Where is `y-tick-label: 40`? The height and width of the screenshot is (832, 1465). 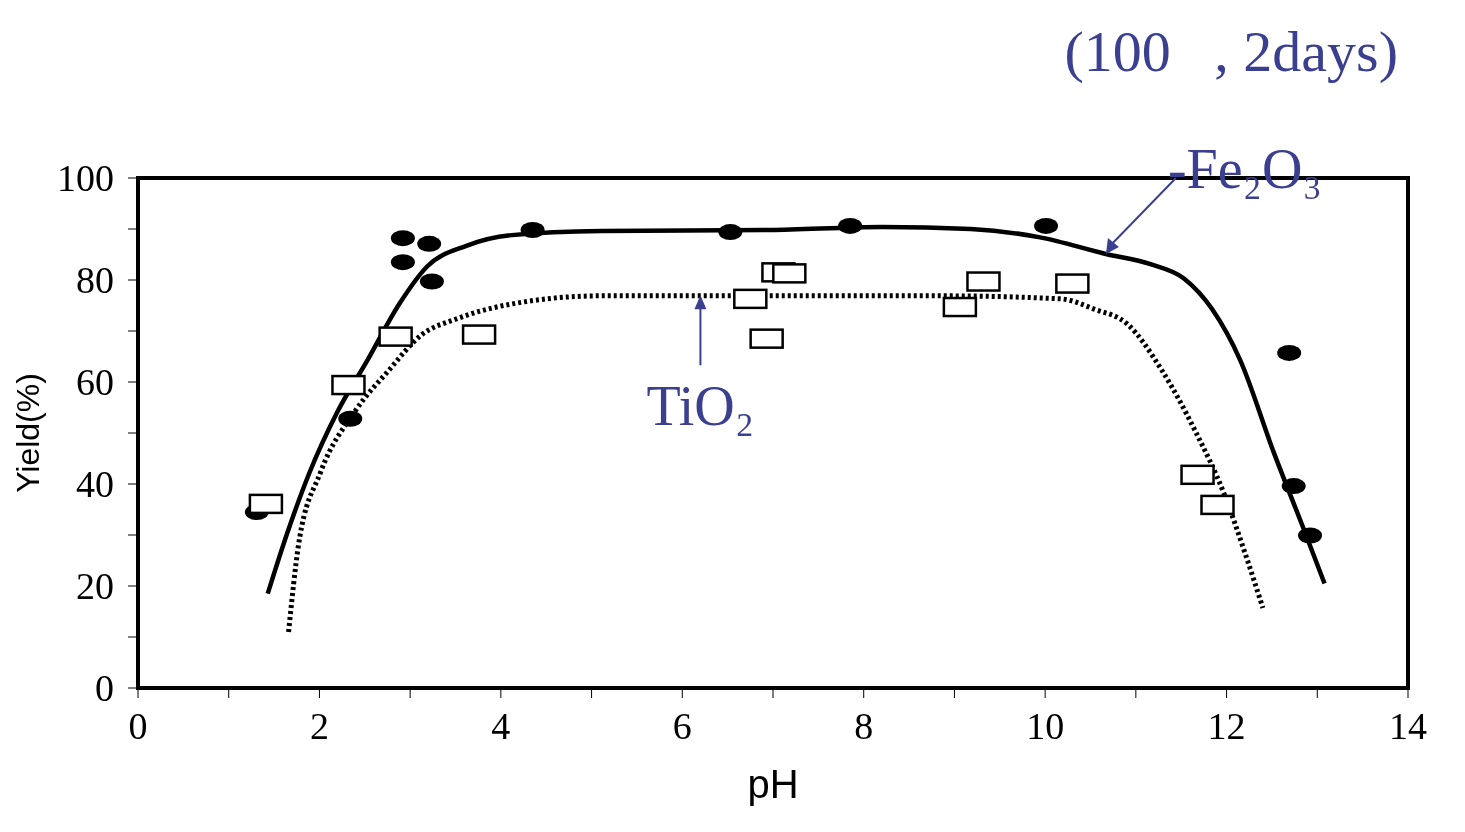
y-tick-label: 40 is located at coordinates (95, 484).